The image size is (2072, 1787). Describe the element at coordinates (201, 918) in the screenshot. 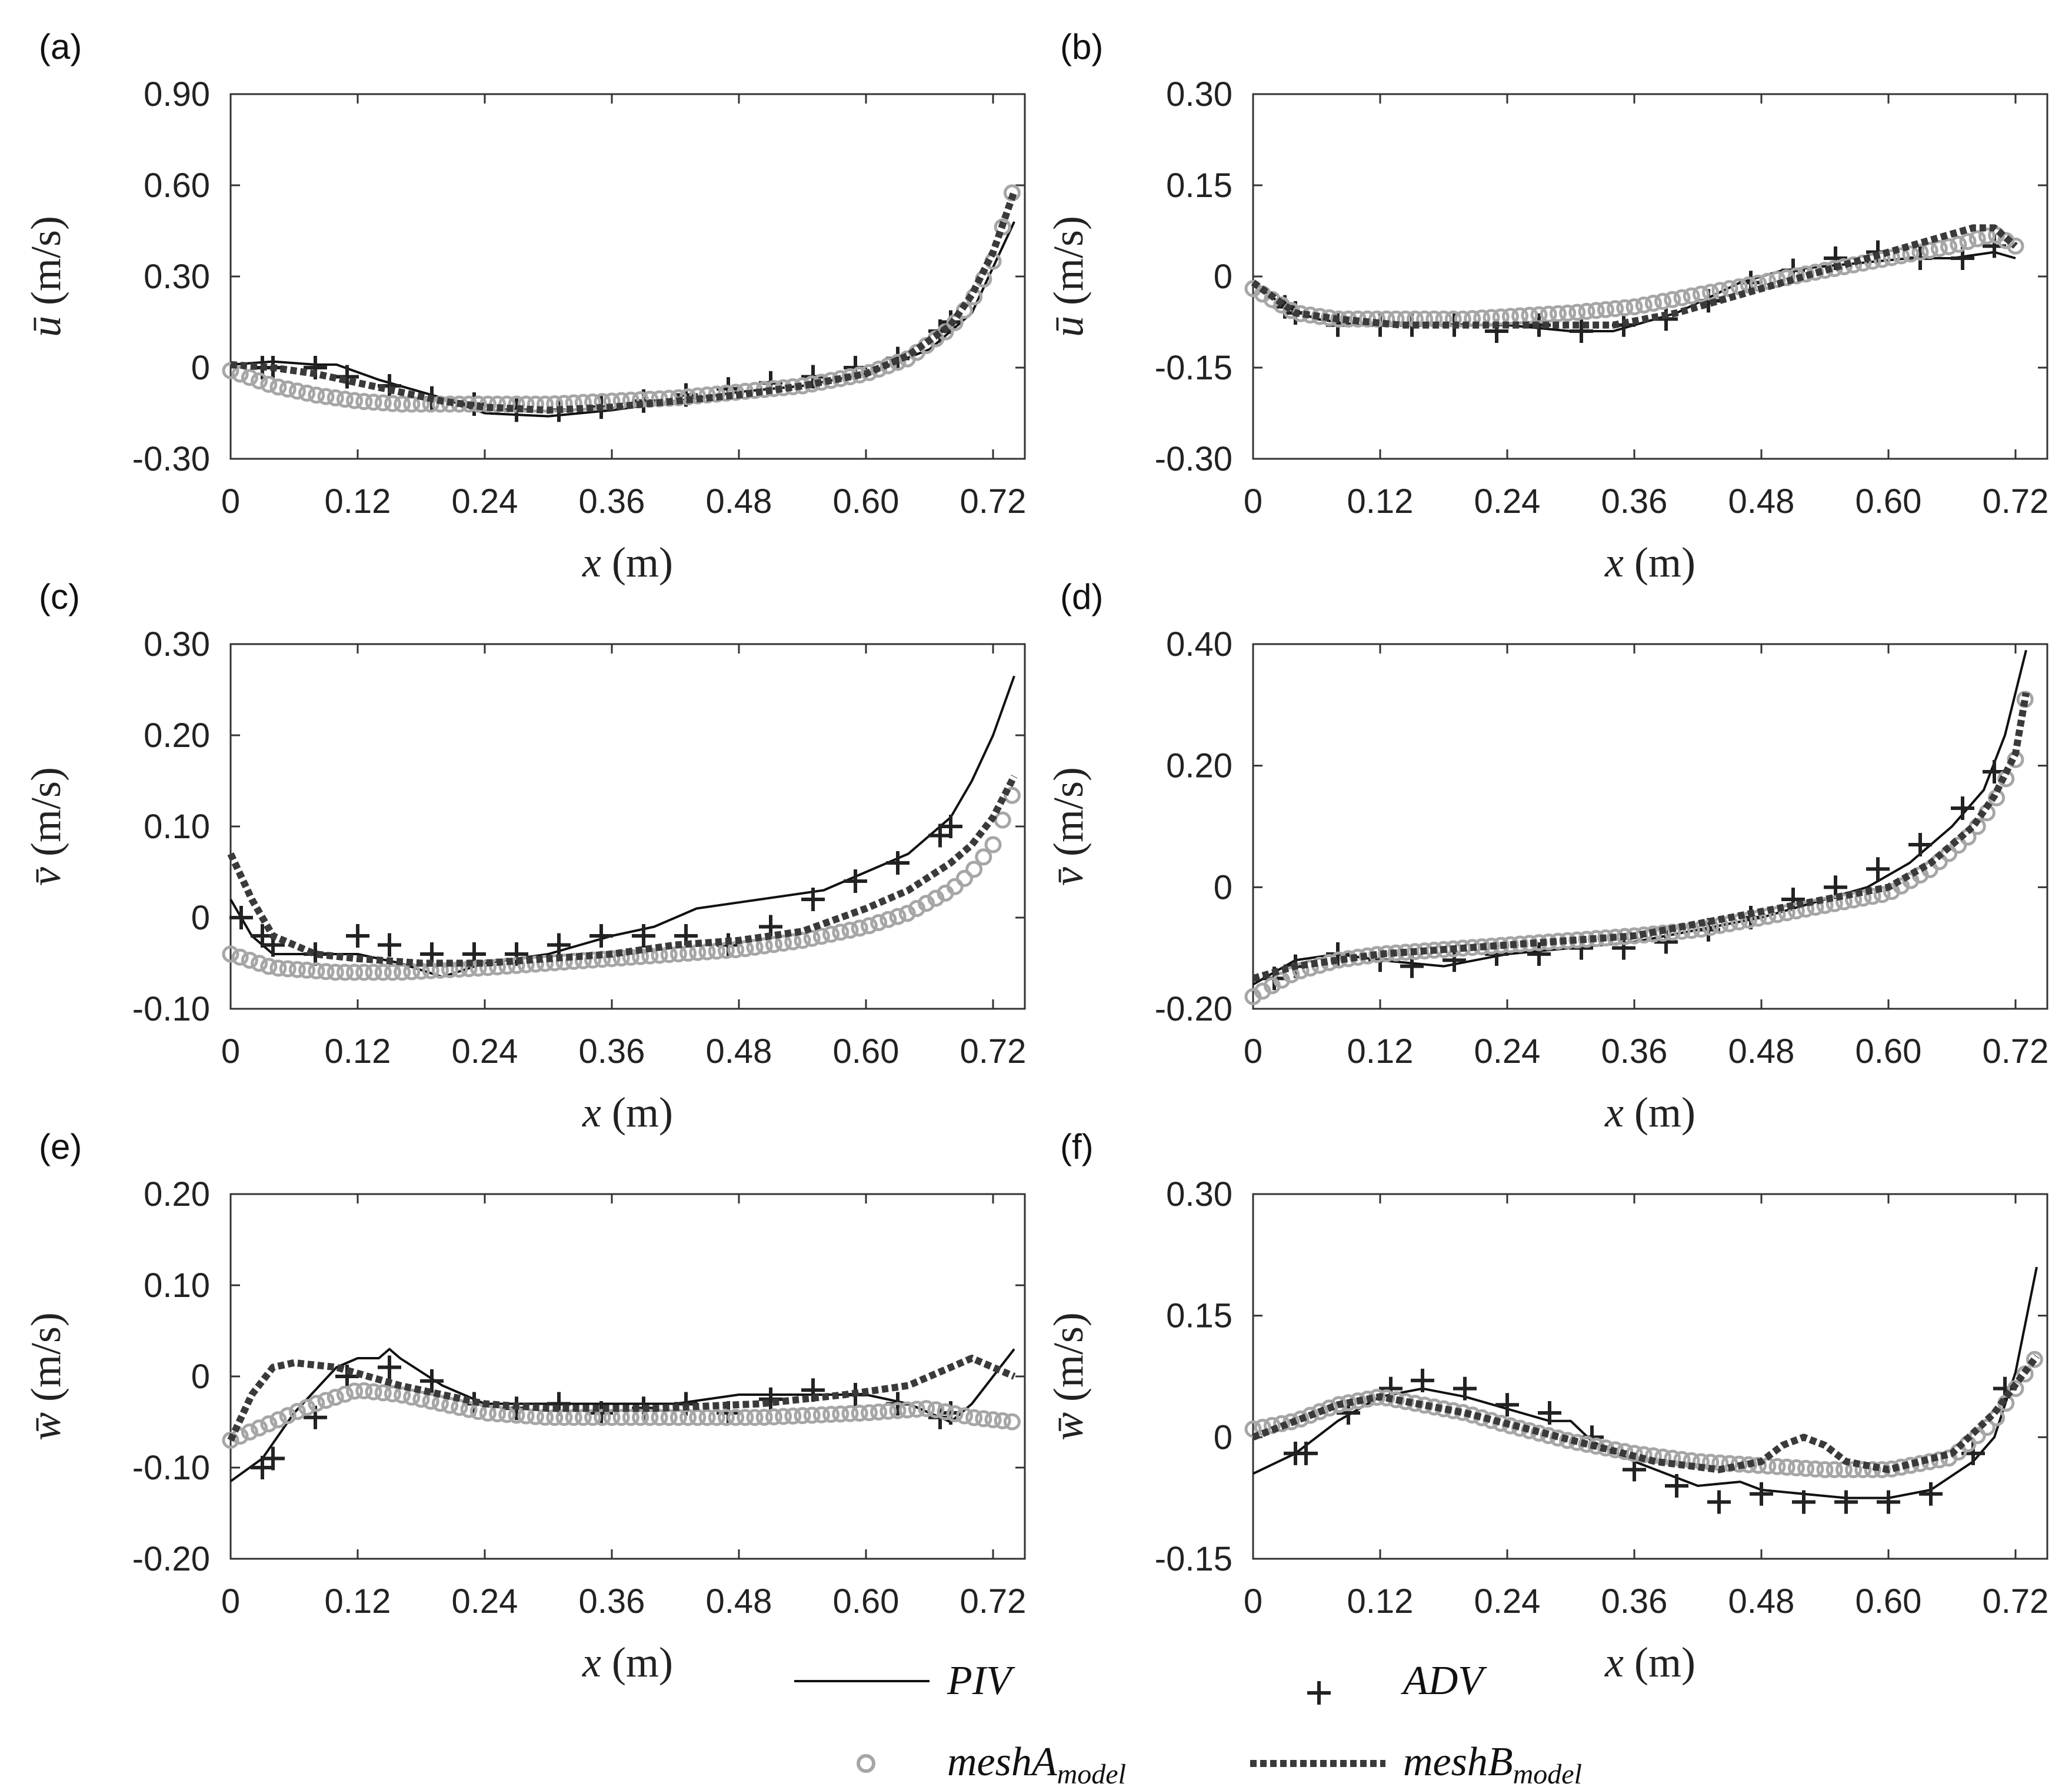

I see `y-tick-label: 0` at that location.